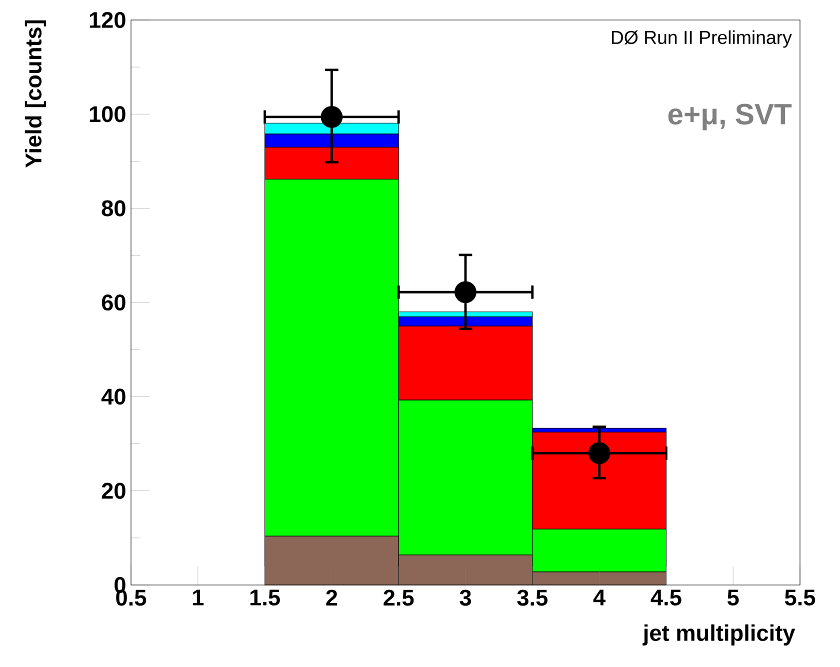 The height and width of the screenshot is (667, 840). Describe the element at coordinates (465, 598) in the screenshot. I see `x-tick-label: 3` at that location.